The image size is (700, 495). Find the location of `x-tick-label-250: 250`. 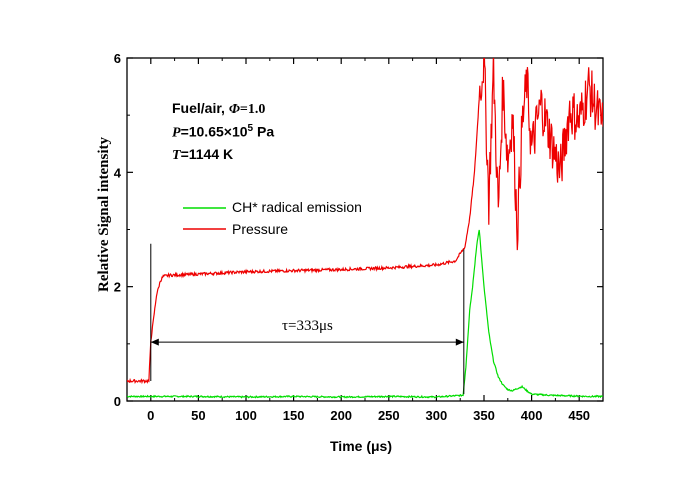

x-tick-label-250: 250 is located at coordinates (389, 415).